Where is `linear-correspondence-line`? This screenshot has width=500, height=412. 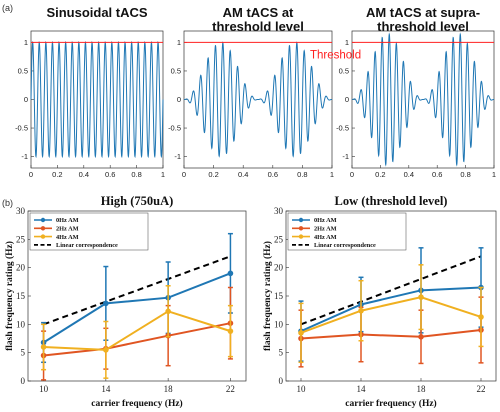
linear-correspondence-line is located at coordinates (137, 290).